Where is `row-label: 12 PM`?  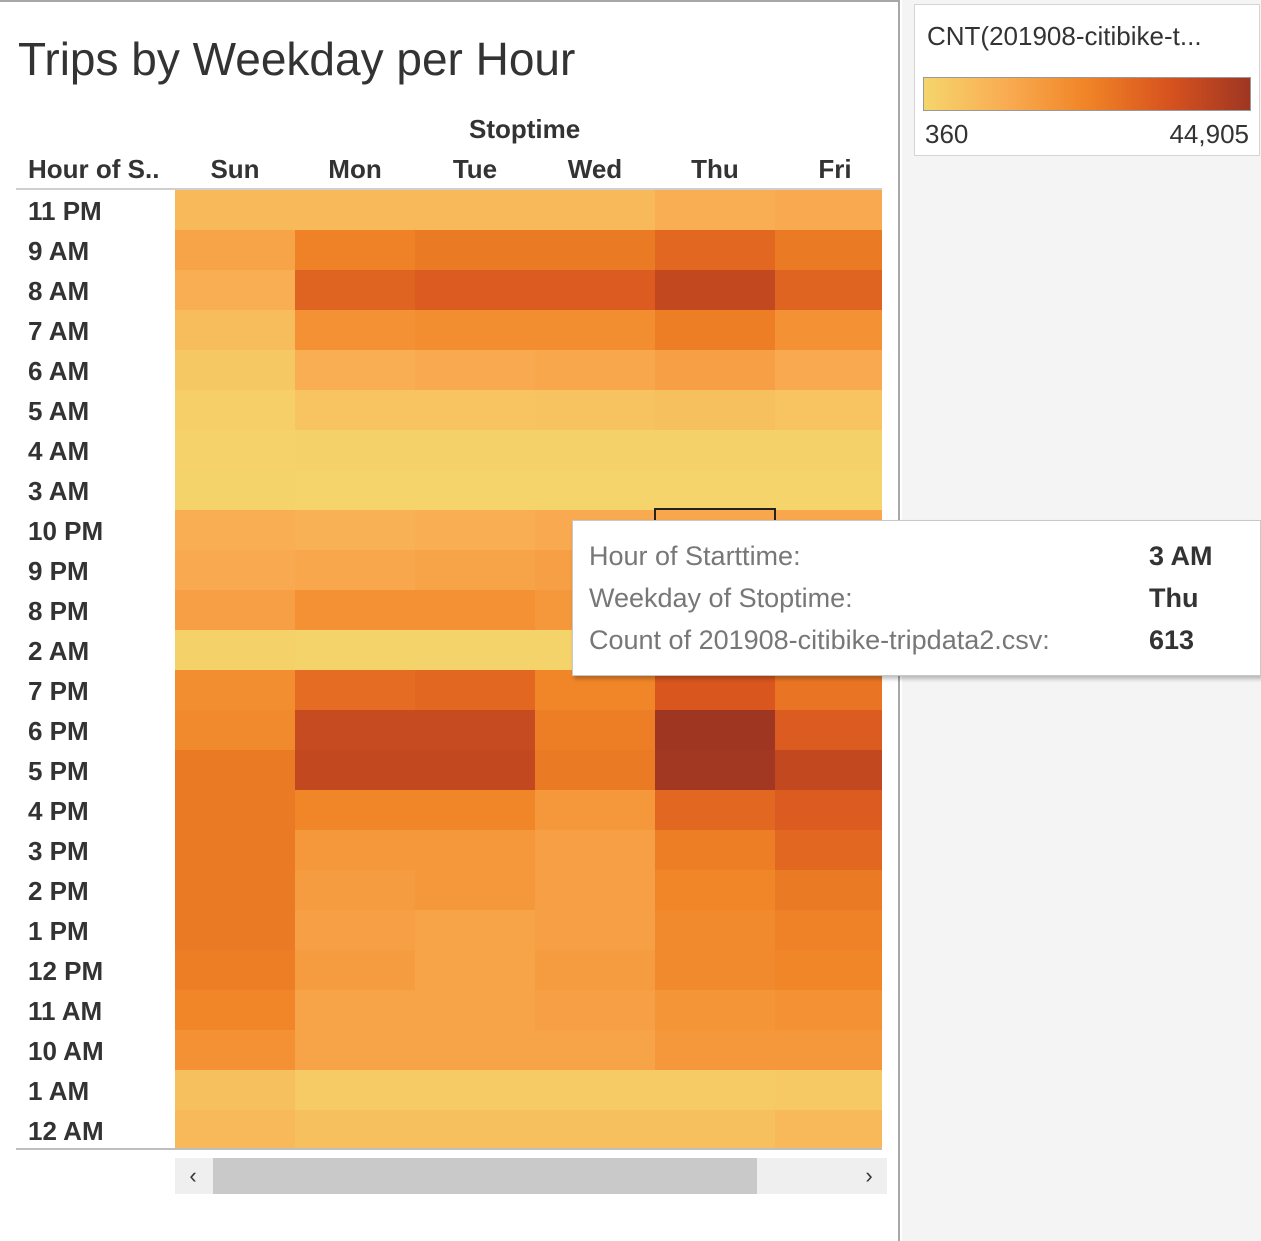
row-label: 12 PM is located at coordinates (66, 971).